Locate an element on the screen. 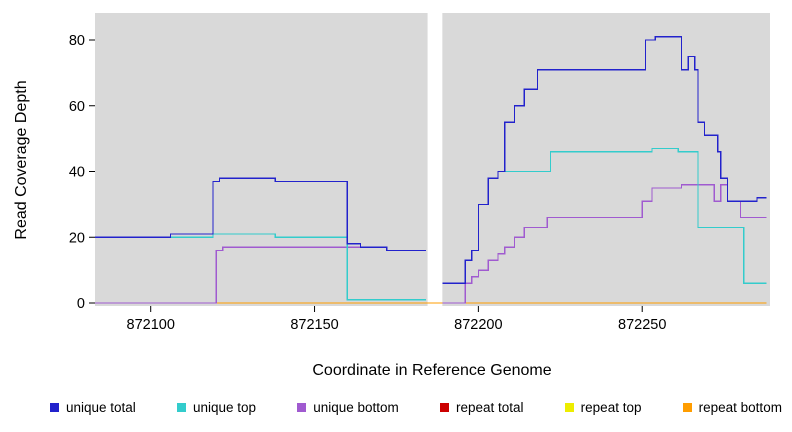  legend-item: unique total is located at coordinates (93, 407).